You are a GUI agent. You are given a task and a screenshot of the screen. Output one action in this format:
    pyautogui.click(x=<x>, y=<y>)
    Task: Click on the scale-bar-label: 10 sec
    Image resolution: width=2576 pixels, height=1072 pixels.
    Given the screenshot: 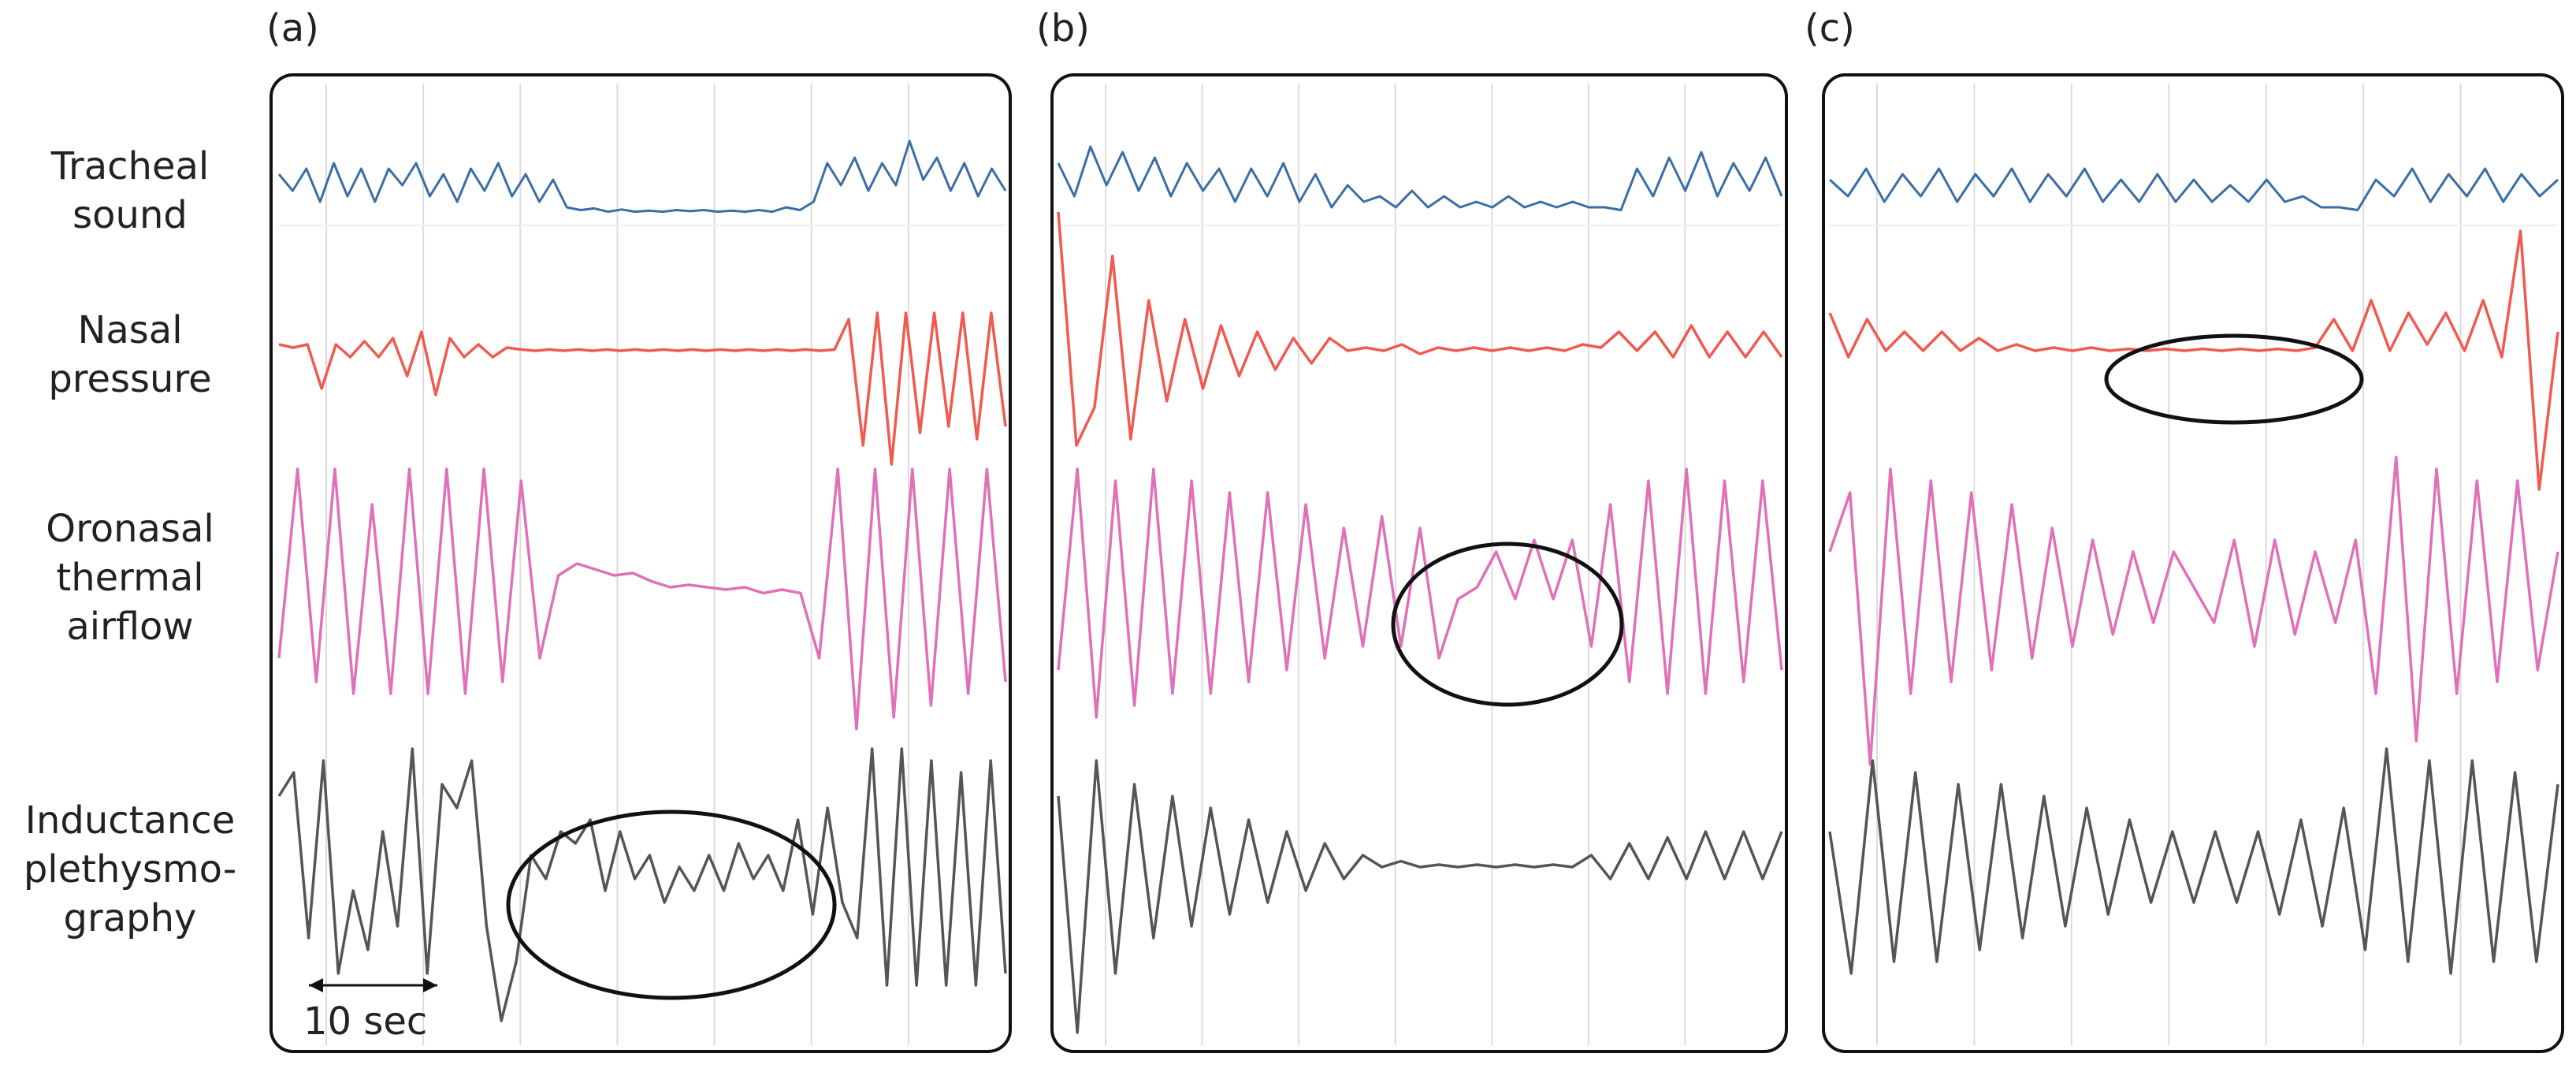 What is the action you would take?
    pyautogui.click(x=365, y=1022)
    